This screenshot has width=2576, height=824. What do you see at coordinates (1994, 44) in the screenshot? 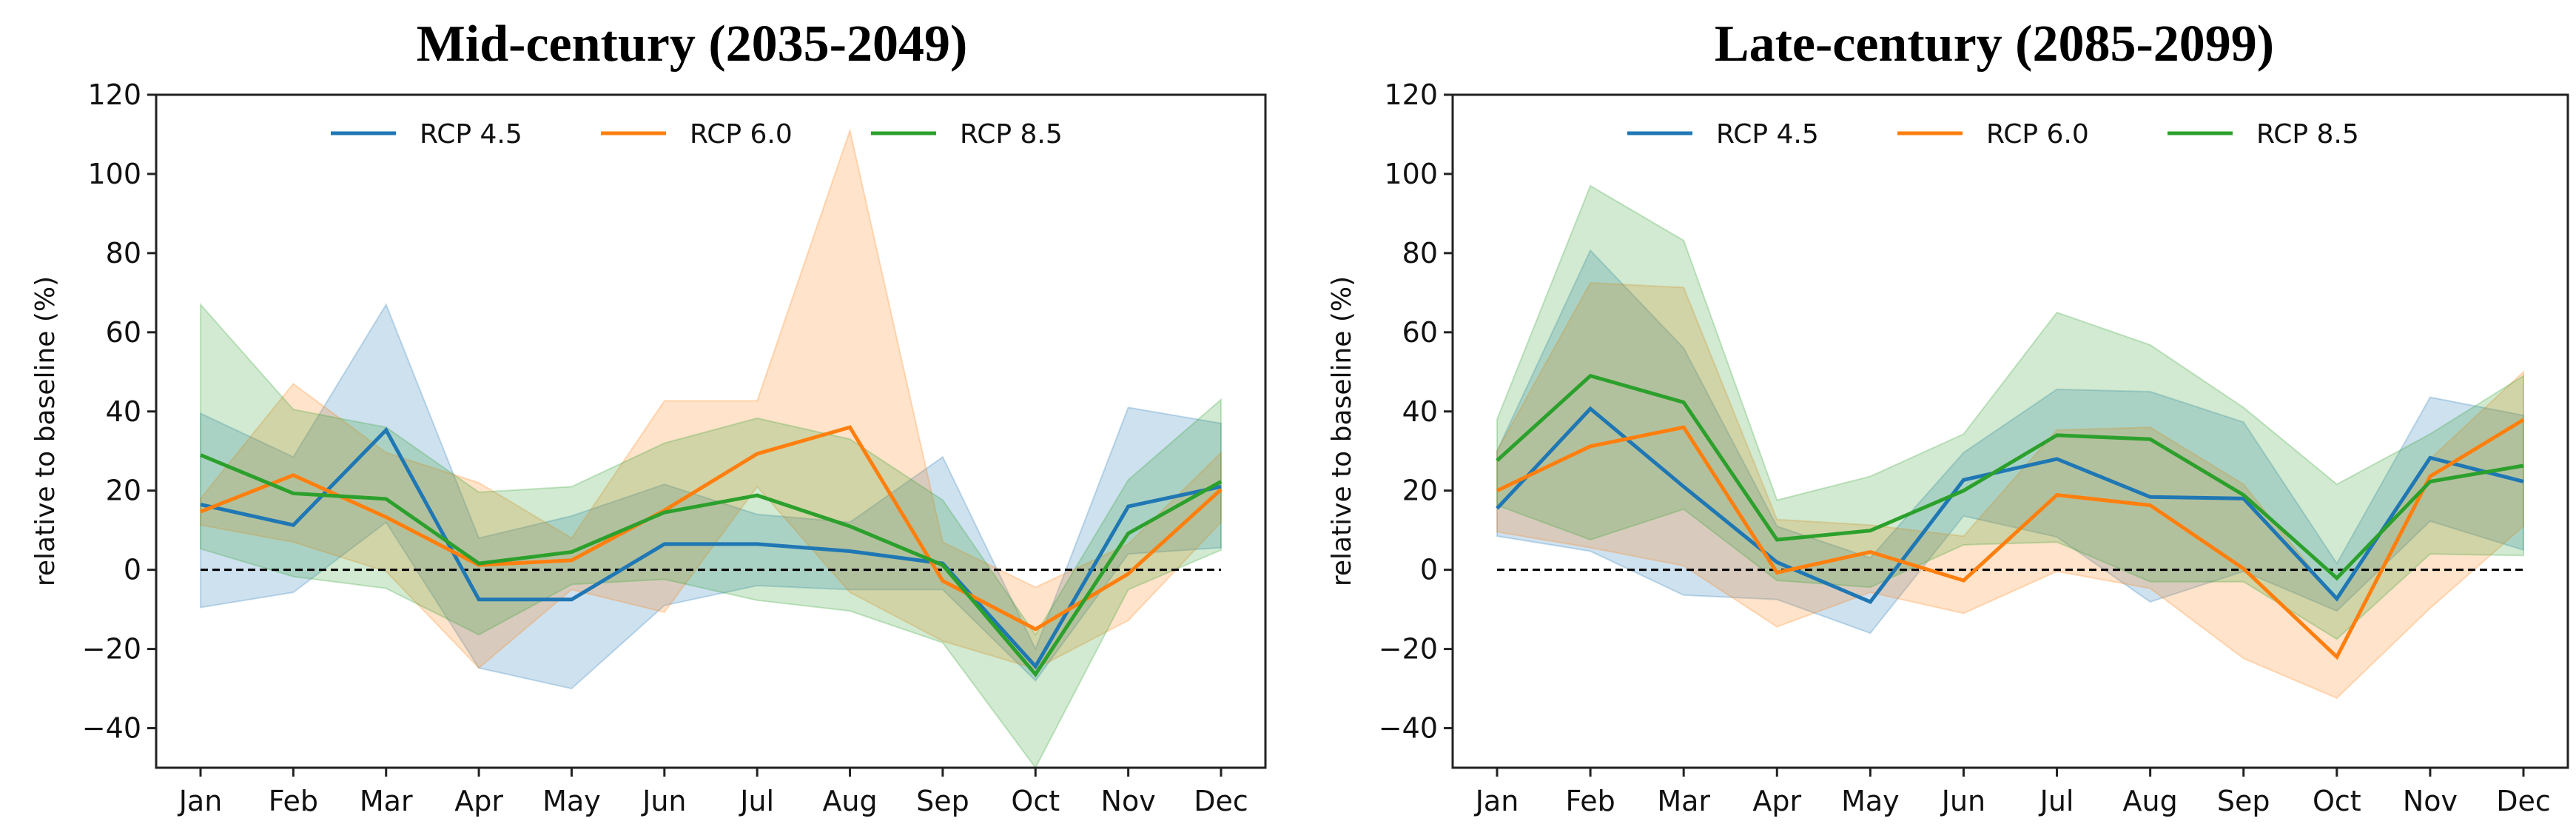
I see `chart-title: Late-century (2085-2099)` at bounding box center [1994, 44].